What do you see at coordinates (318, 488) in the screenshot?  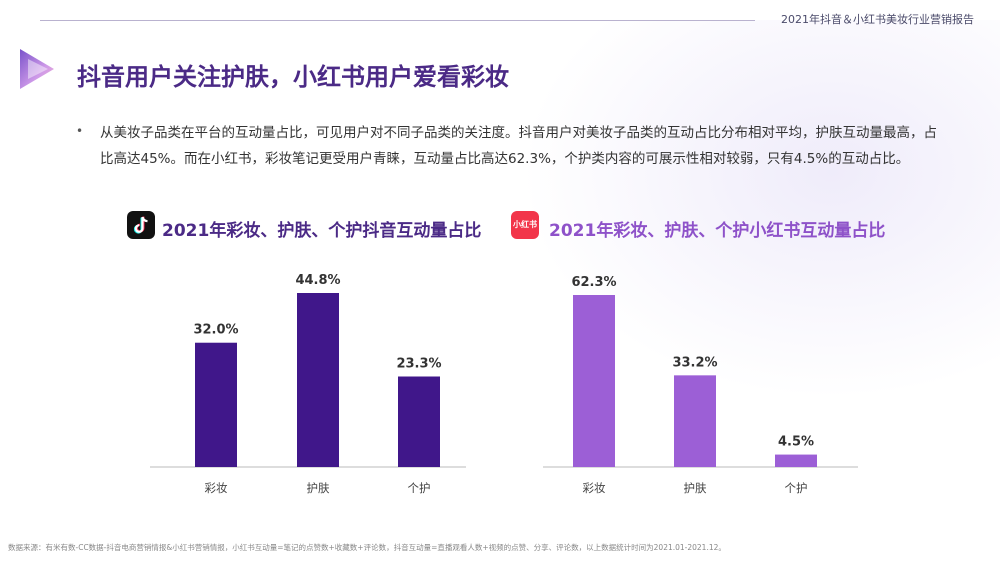 I see `douyin-category-label-2: 护肤` at bounding box center [318, 488].